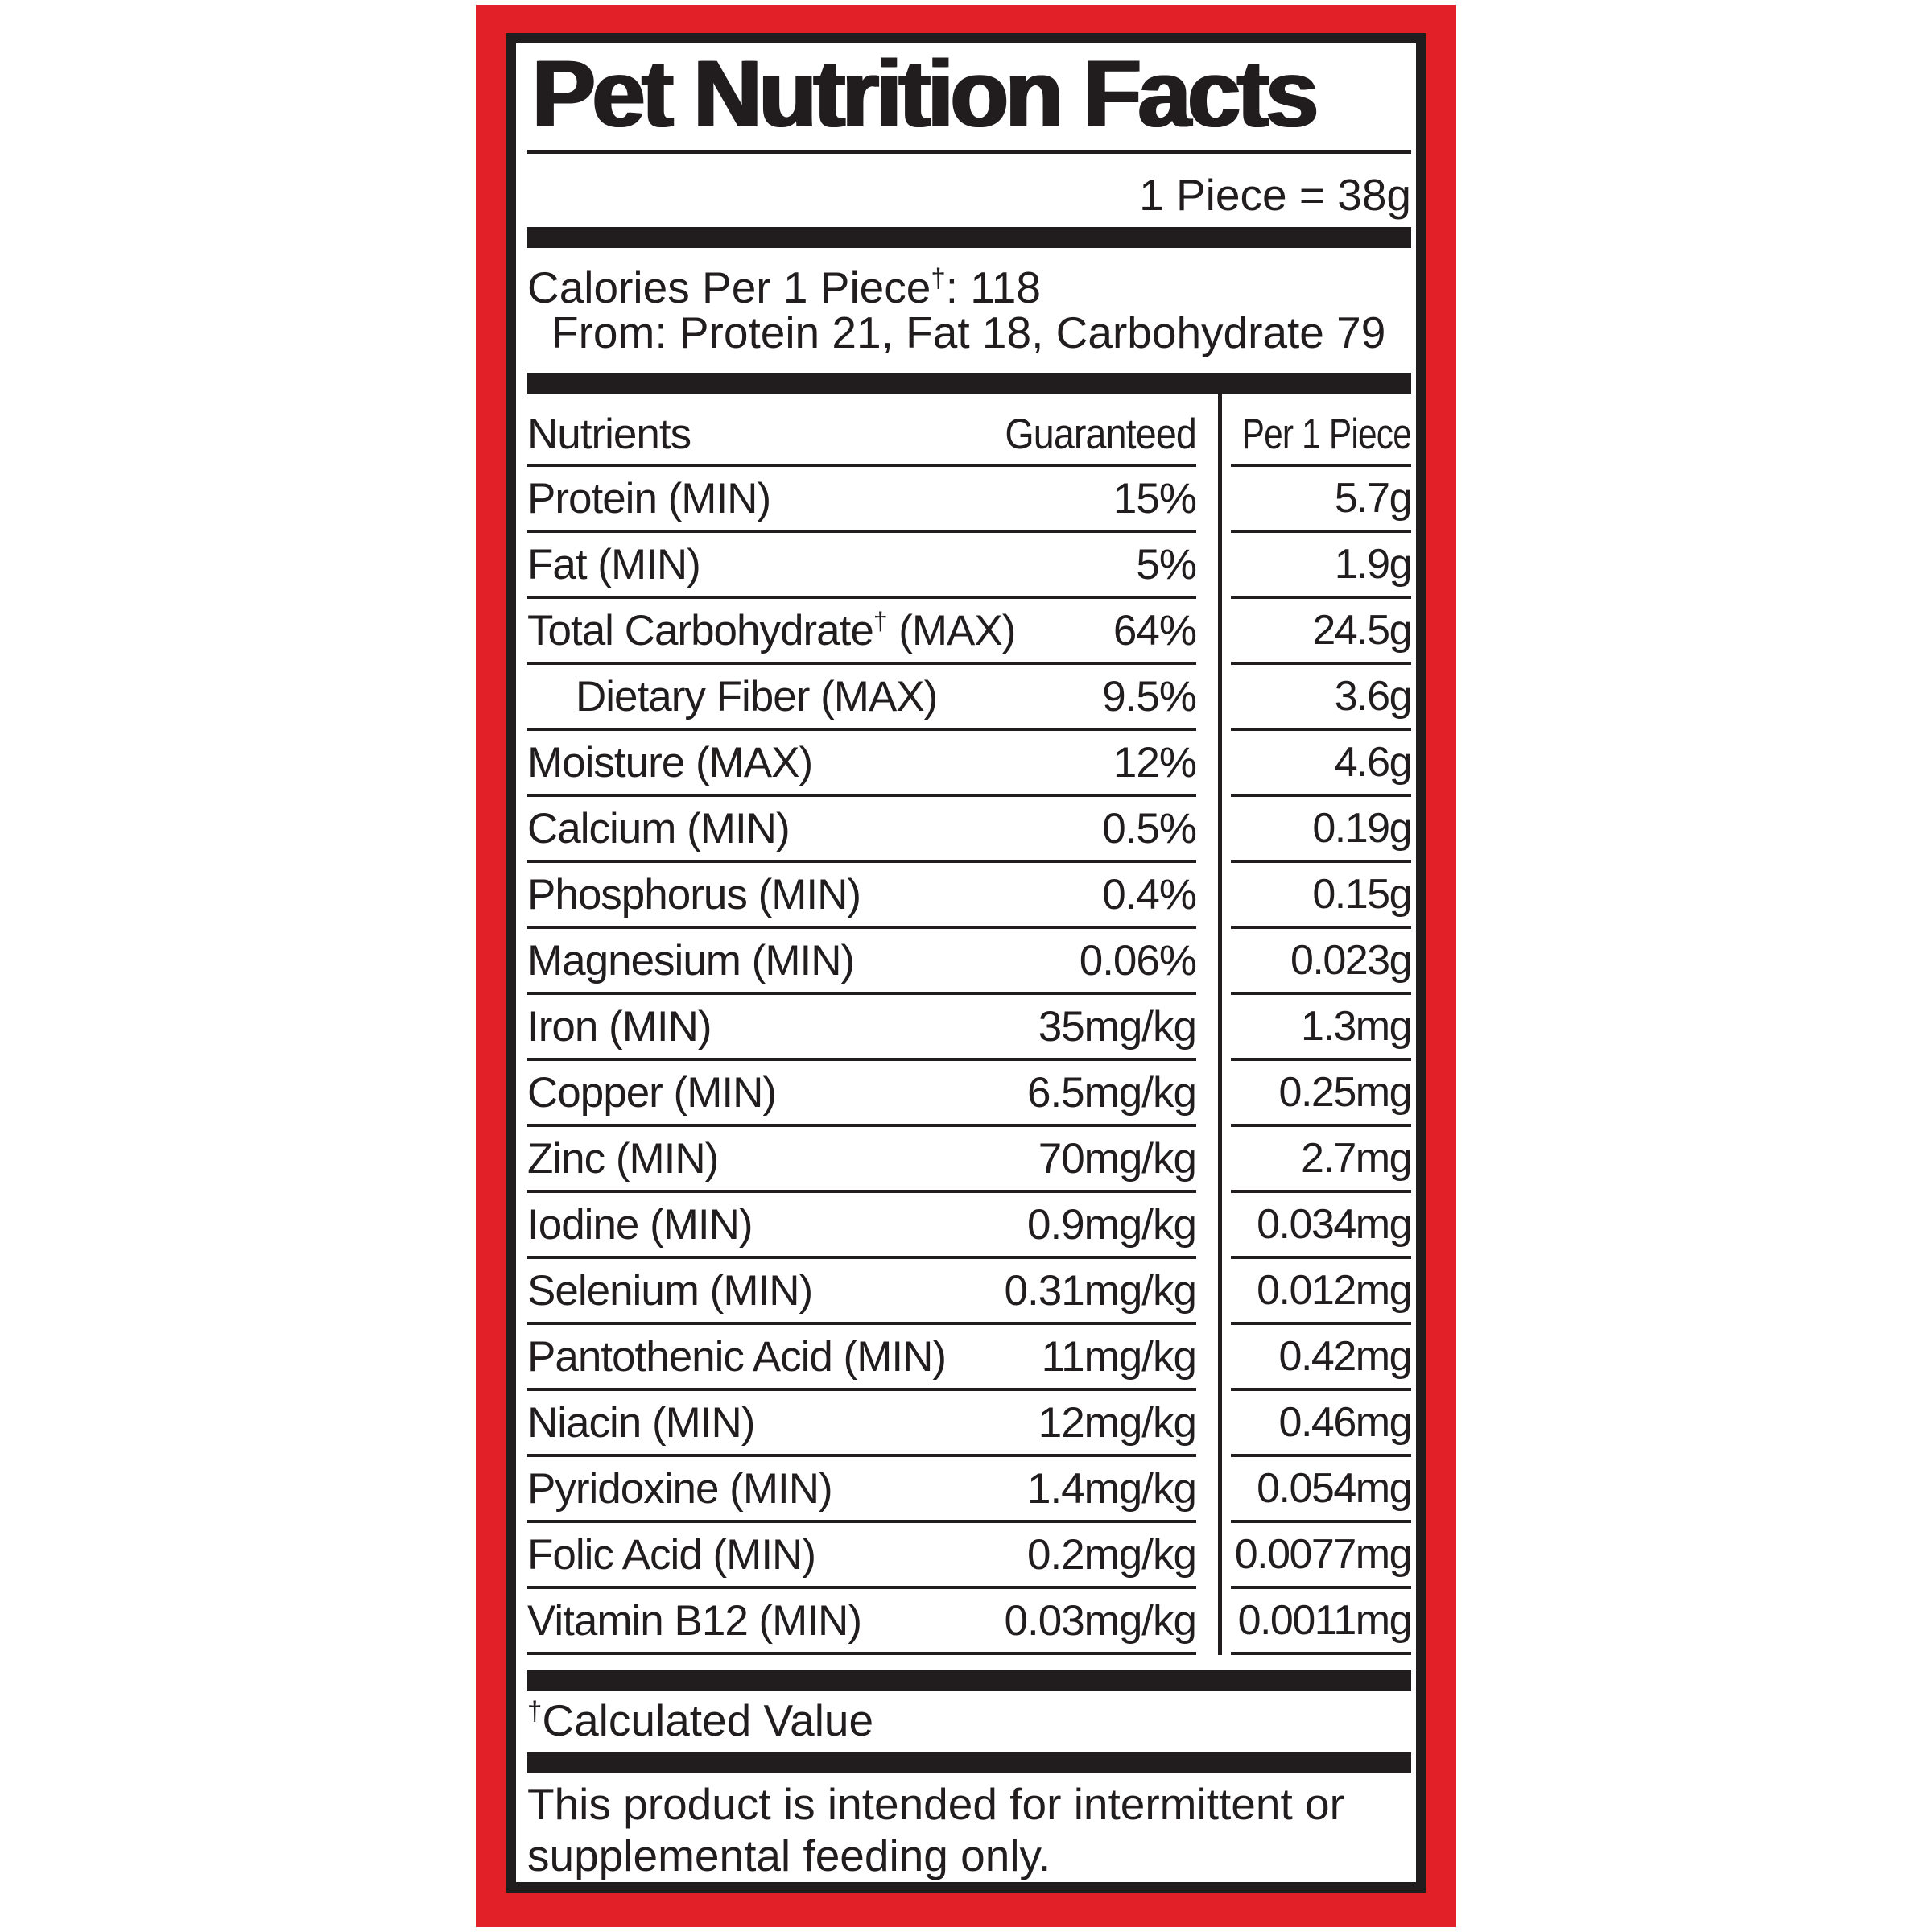  Describe the element at coordinates (757, 696) in the screenshot. I see `nutrient-name: Dietary Fiber (MAX)` at that location.